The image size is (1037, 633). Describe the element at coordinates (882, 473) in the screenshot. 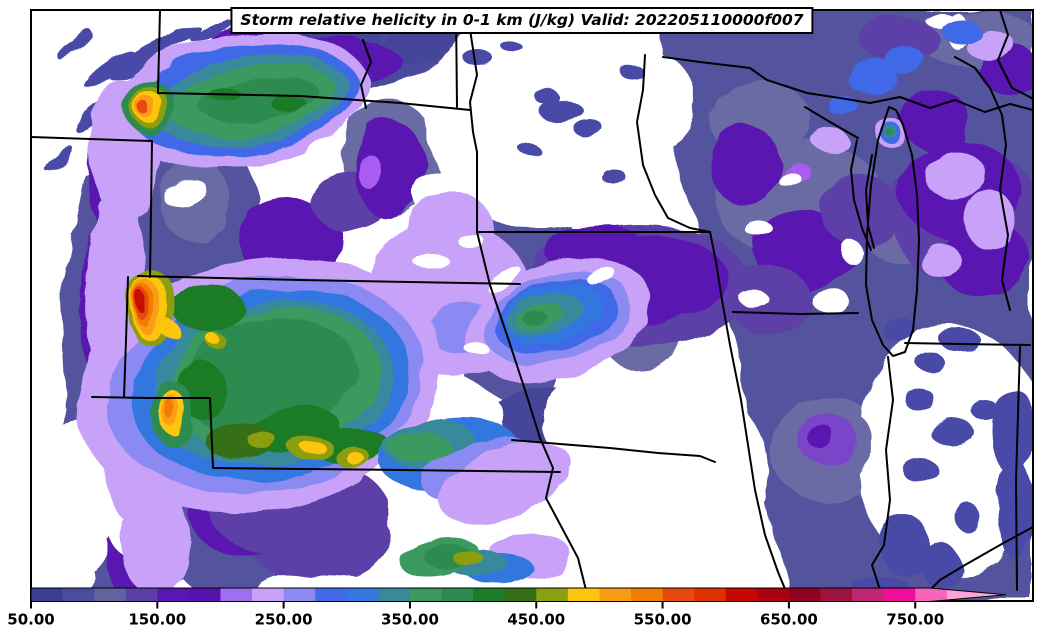

I see `border-illinois-indiana` at that location.